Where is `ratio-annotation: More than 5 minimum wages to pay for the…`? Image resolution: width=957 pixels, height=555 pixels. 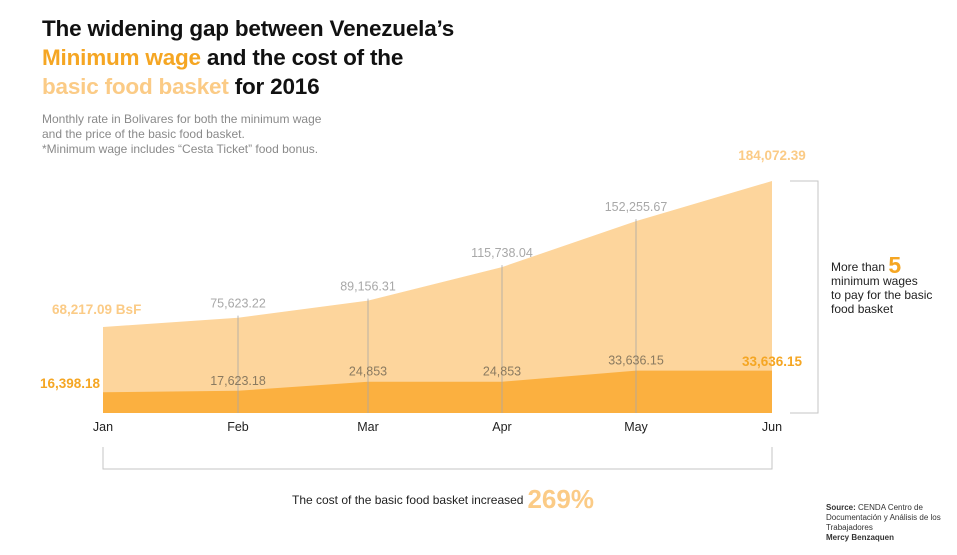
ratio-annotation: More than 5 minimum wages to pay for the… is located at coordinates (891, 285).